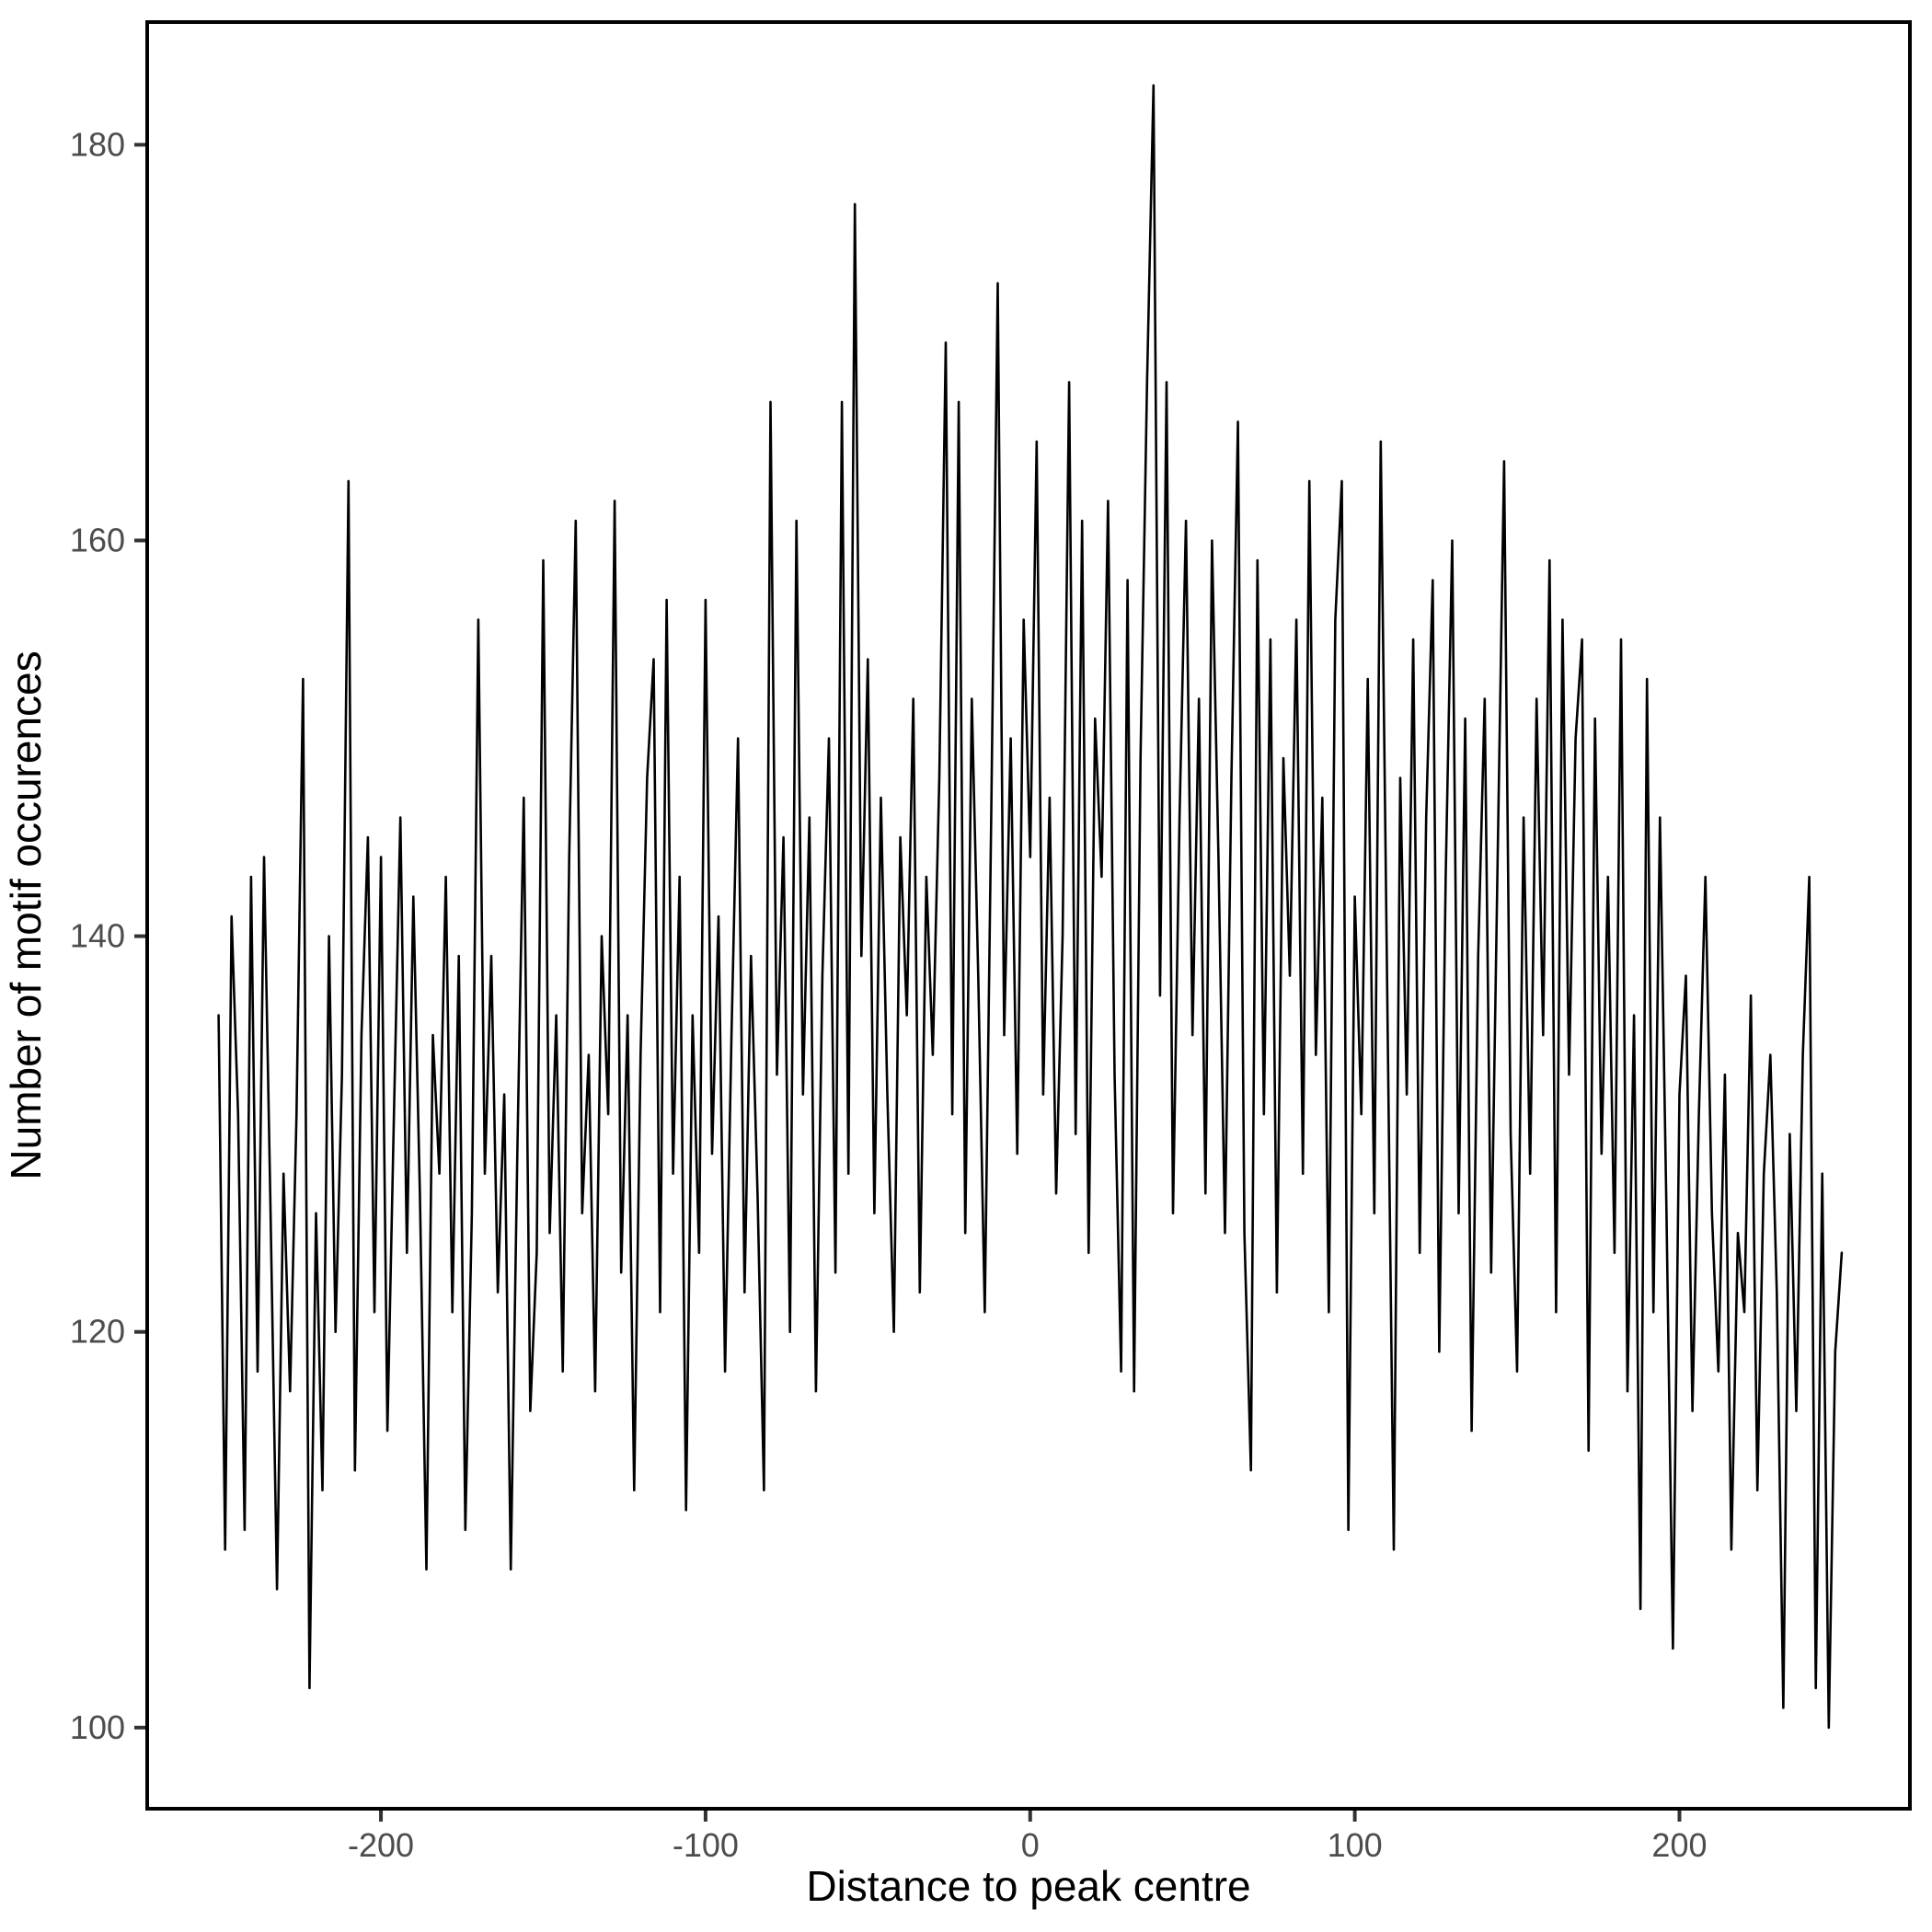 This screenshot has height=1932, width=1932. What do you see at coordinates (97, 539) in the screenshot?
I see `y-tick-label: 160` at bounding box center [97, 539].